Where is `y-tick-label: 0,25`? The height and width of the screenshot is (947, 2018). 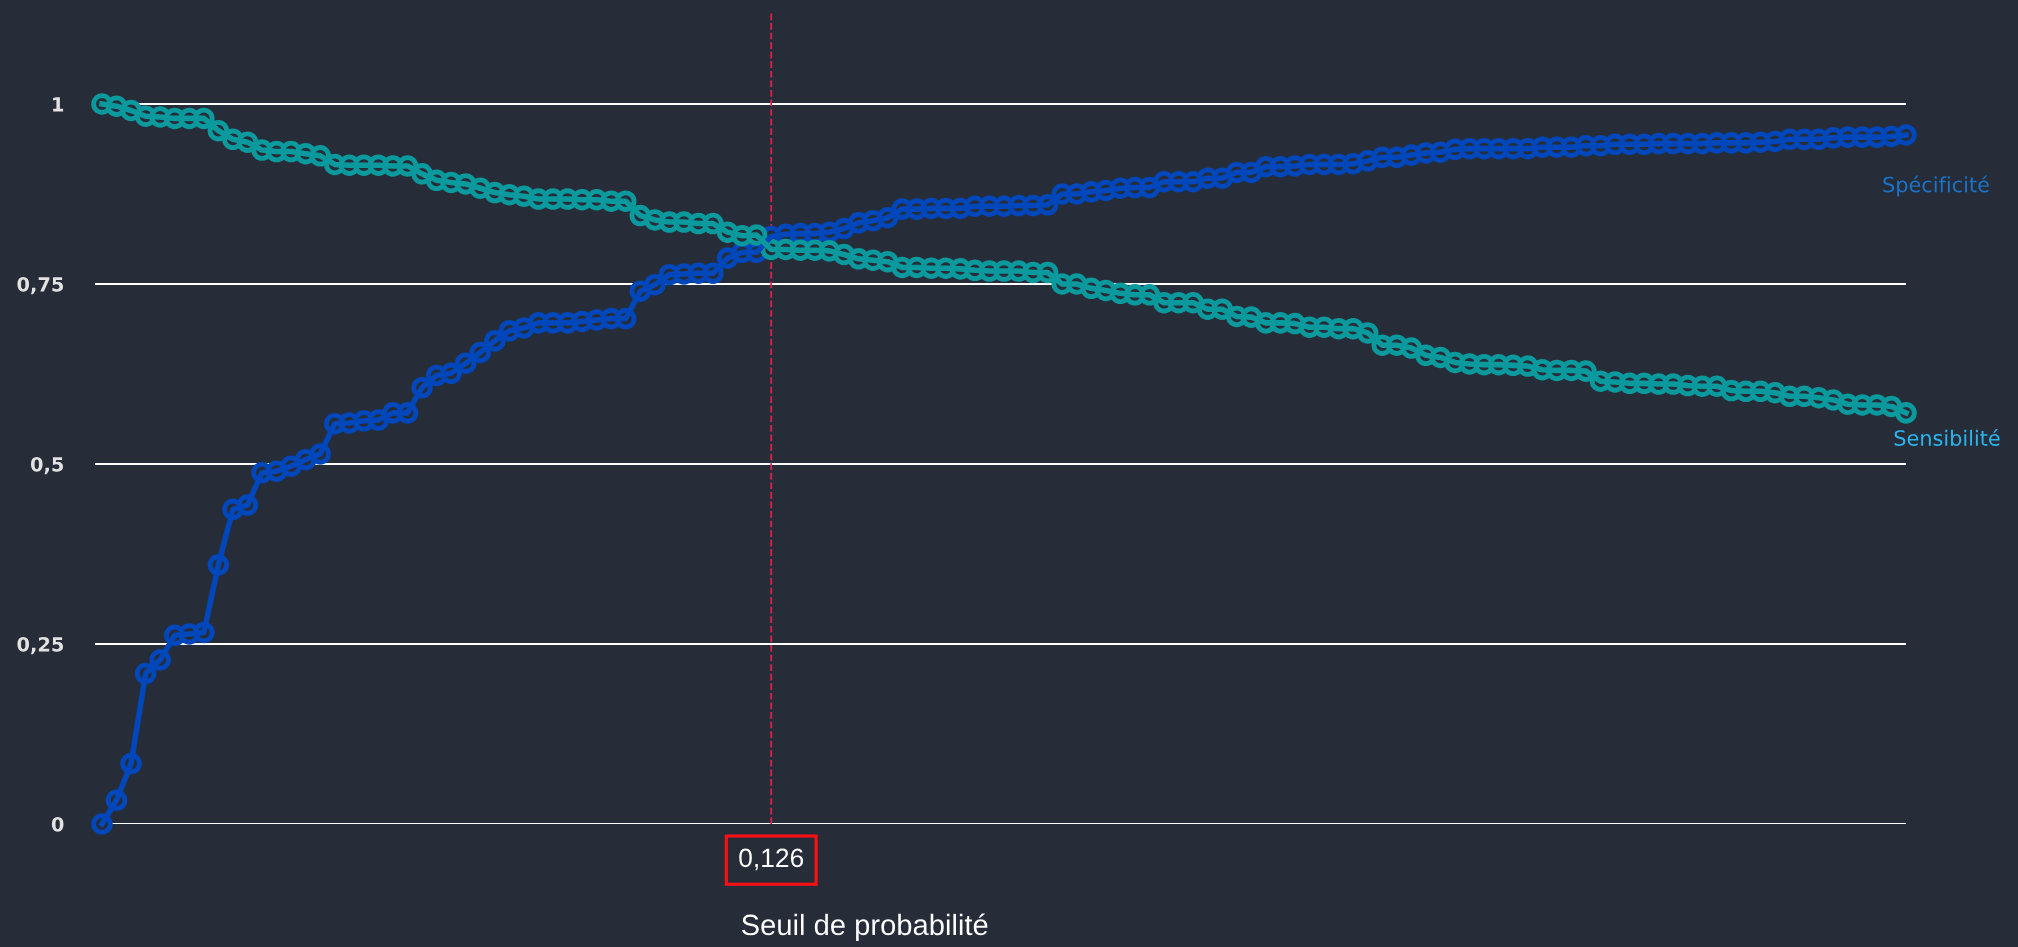 y-tick-label: 0,25 is located at coordinates (40, 645).